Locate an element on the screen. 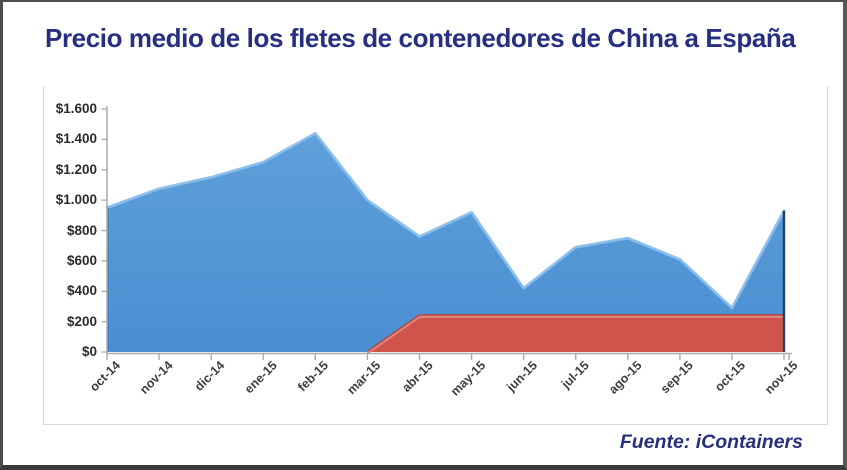 The width and height of the screenshot is (847, 470). red-area-bevel-light is located at coordinates (575, 335).